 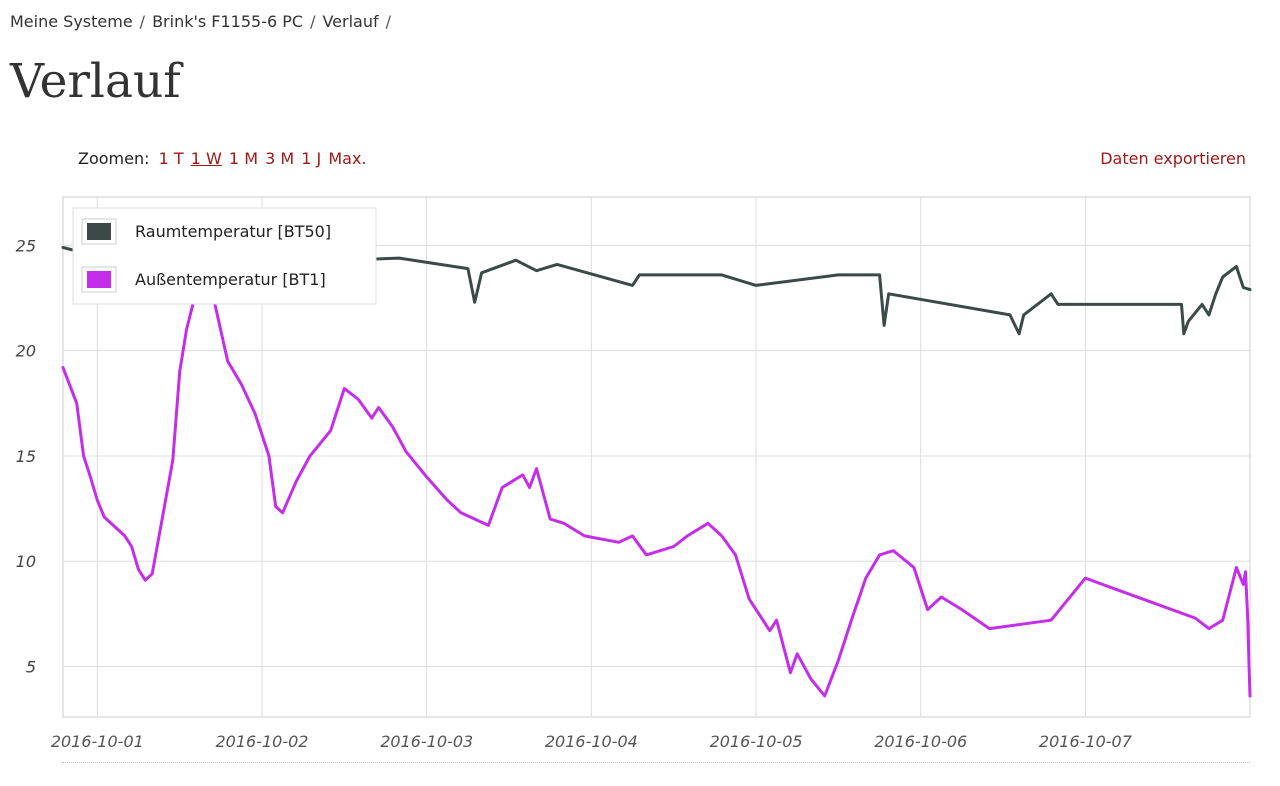 I want to click on breadcrumb-item-device: Brink's F1155-6 PC, so click(x=228, y=21).